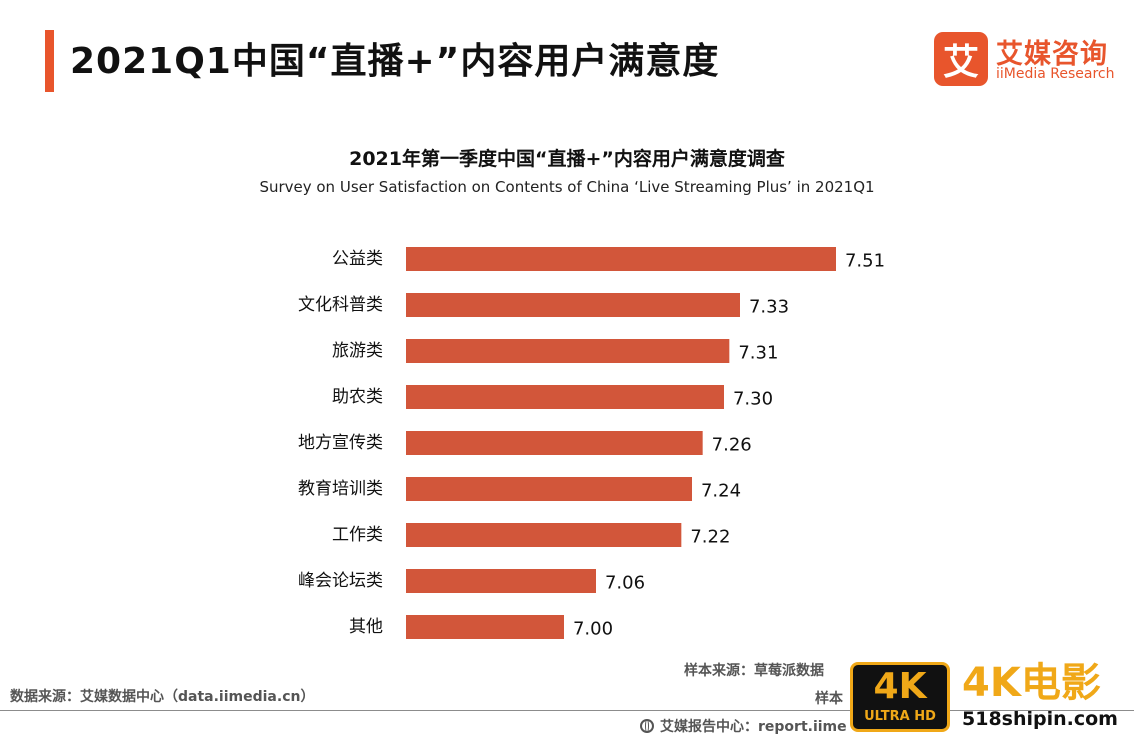 Image resolution: width=1134 pixels, height=737 pixels. I want to click on category-label: 其他, so click(366, 627).